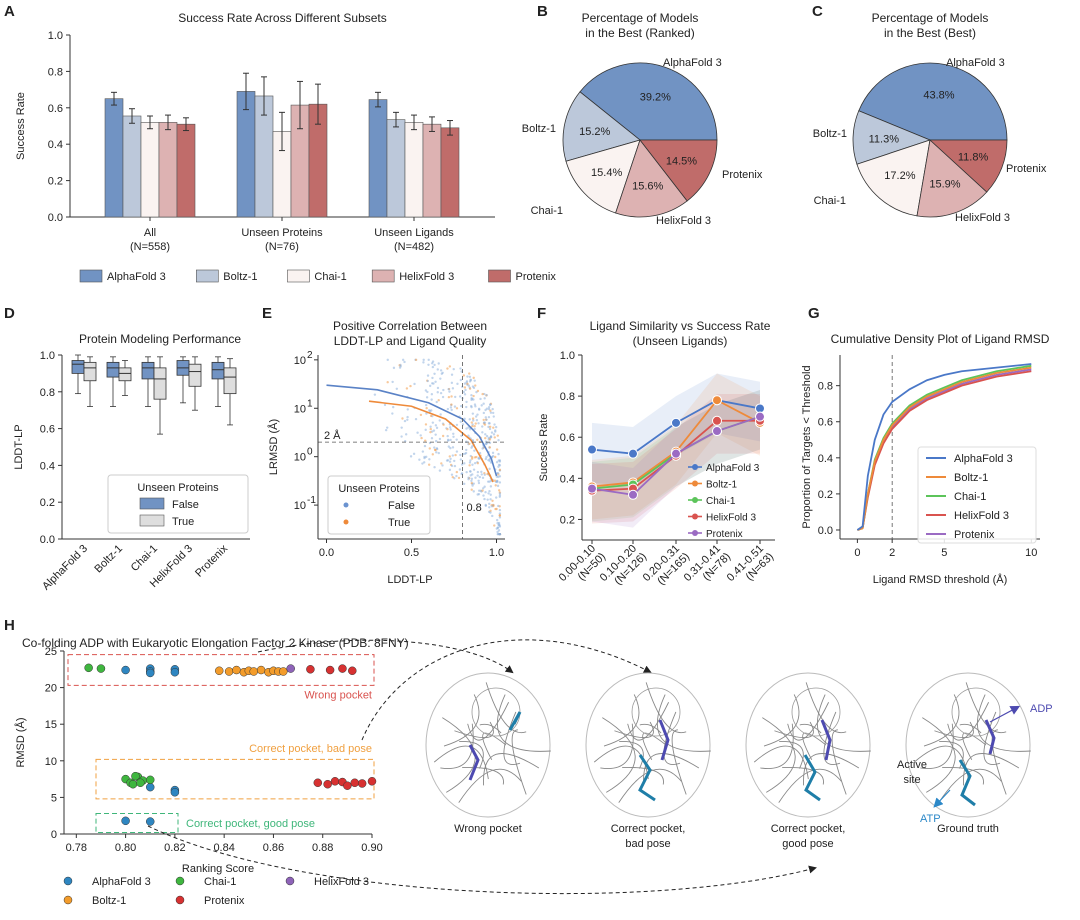 The image size is (1080, 920). I want to click on panel-e-legend-title: Unseen Proteins, so click(379, 489).